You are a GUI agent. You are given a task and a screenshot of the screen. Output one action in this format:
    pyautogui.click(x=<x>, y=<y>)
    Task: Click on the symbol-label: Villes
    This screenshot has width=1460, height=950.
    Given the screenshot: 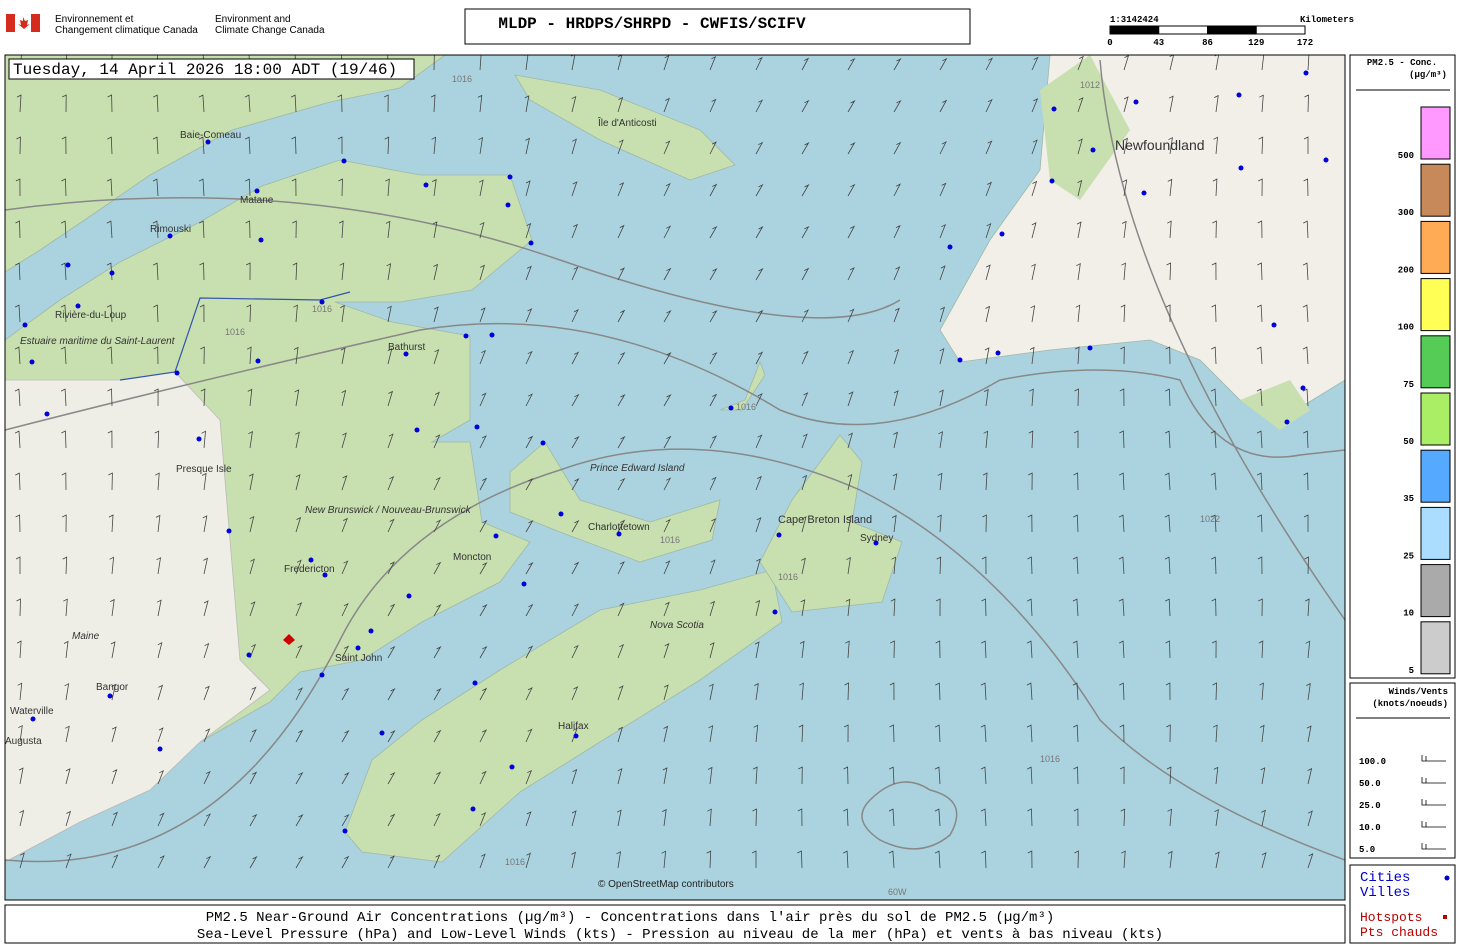 What is the action you would take?
    pyautogui.click(x=1385, y=893)
    